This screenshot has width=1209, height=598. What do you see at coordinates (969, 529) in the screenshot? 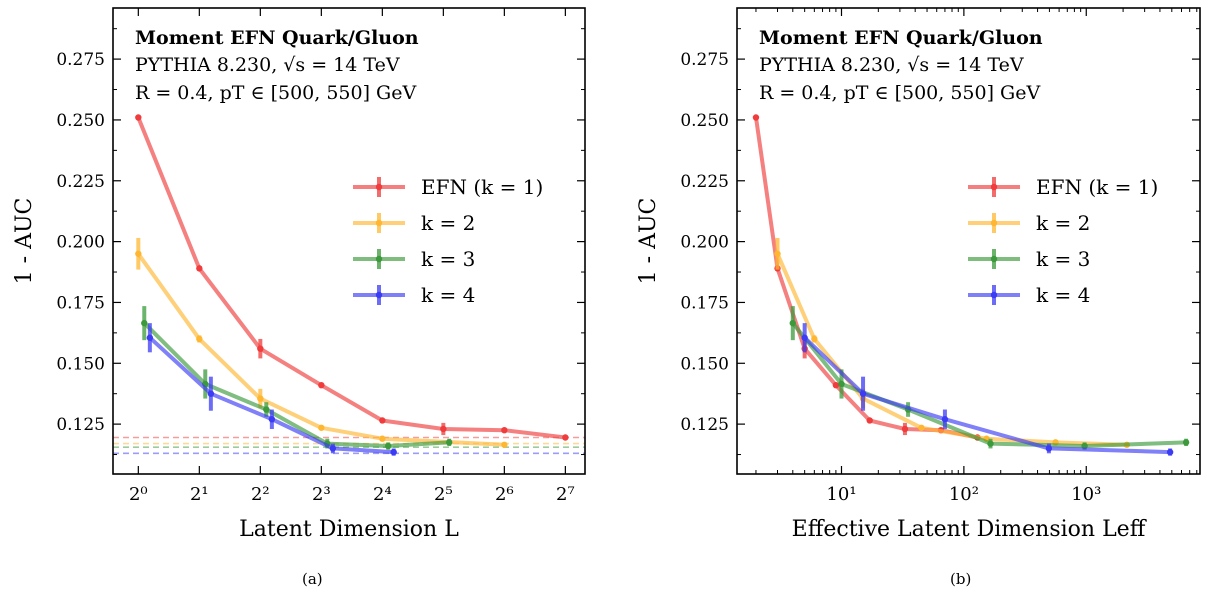
I see `x-axis-label: Effective Latent Dimension Leff` at bounding box center [969, 529].